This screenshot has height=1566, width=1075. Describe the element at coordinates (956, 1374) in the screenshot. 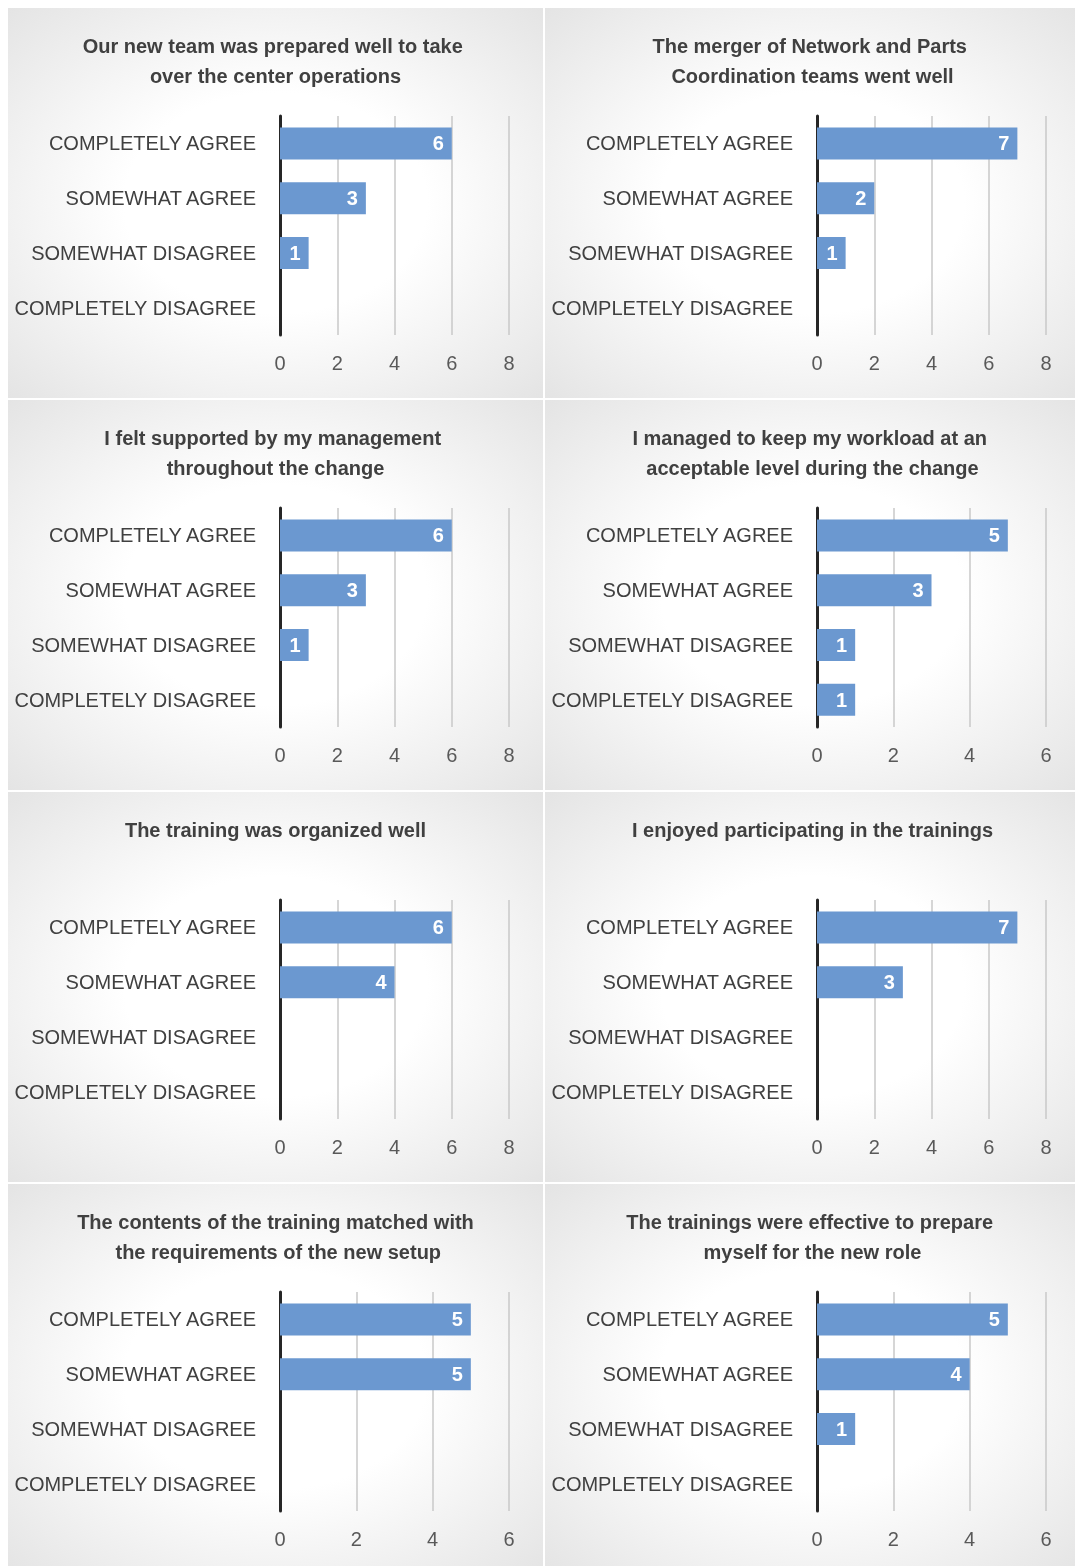

I see `data-label: 4` at that location.